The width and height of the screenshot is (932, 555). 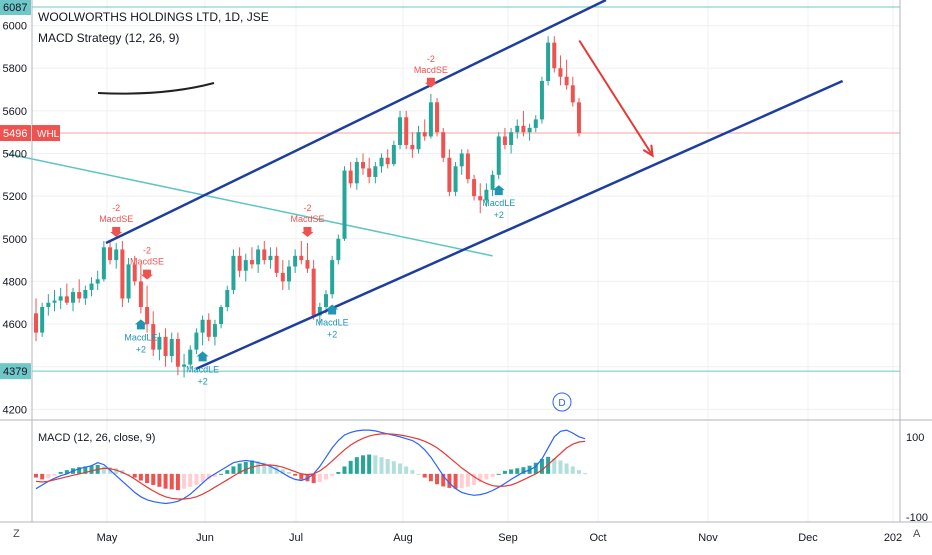 What do you see at coordinates (15, 155) in the screenshot?
I see `price-tick-label: 5400` at bounding box center [15, 155].